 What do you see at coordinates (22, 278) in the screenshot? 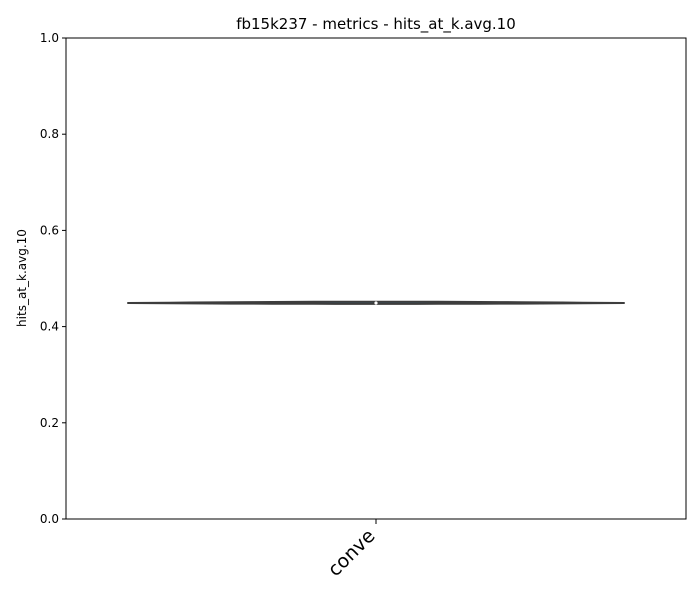
I see `y-axis-label: hits_at_k.avg.10` at bounding box center [22, 278].